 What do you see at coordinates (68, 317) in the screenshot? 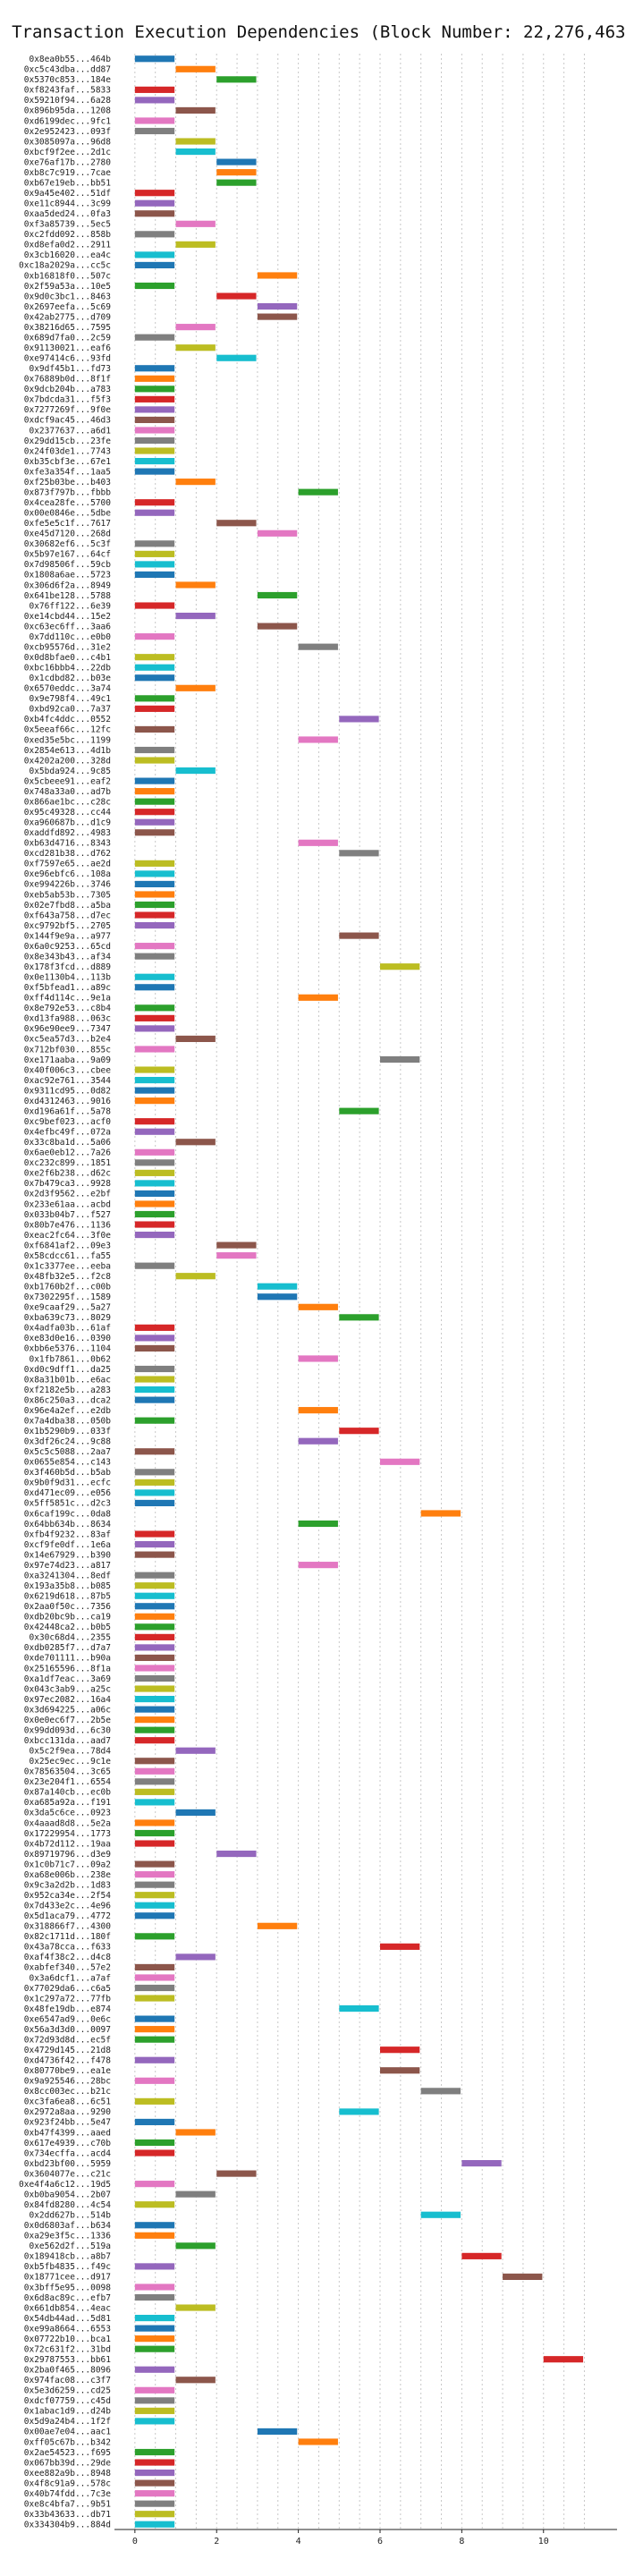
I see `transaction-hash-label: 0x42ab2775...d709` at bounding box center [68, 317].